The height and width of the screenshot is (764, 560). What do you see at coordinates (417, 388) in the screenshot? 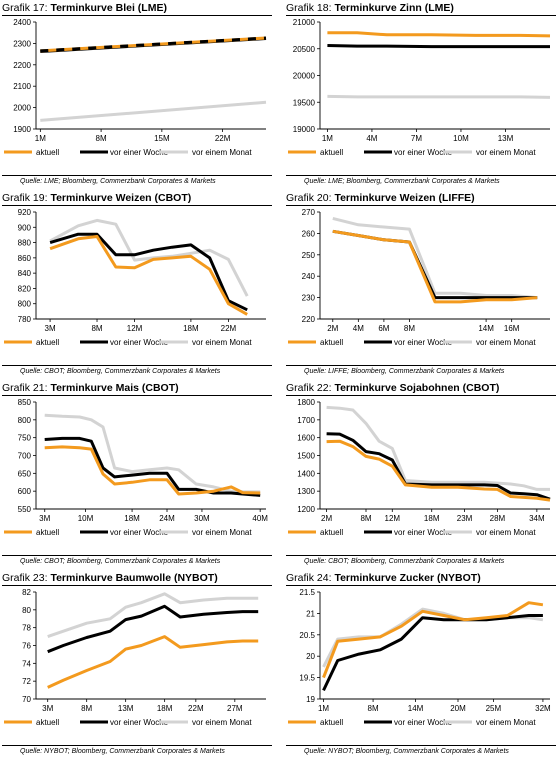
I see `chart-title-text: Terminkurve Sojabohnen (CBOT)` at bounding box center [417, 388].